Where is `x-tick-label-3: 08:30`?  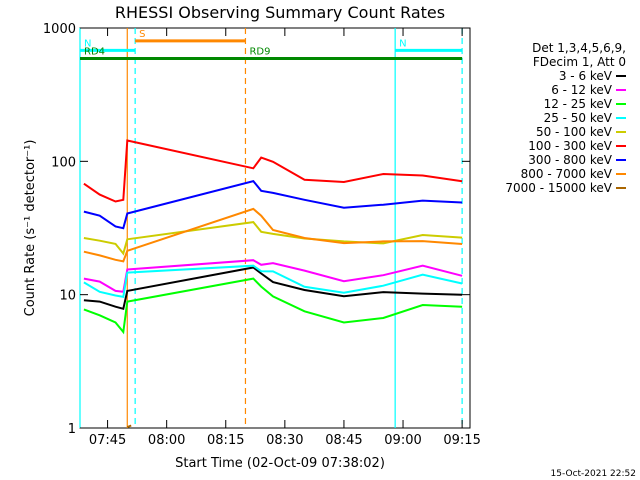 x-tick-label-3: 08:30 is located at coordinates (284, 440).